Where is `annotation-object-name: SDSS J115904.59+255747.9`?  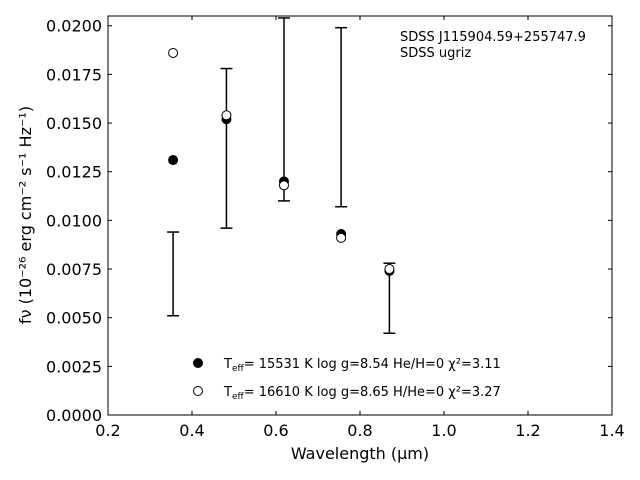
annotation-object-name: SDSS J115904.59+255747.9 is located at coordinates (493, 37).